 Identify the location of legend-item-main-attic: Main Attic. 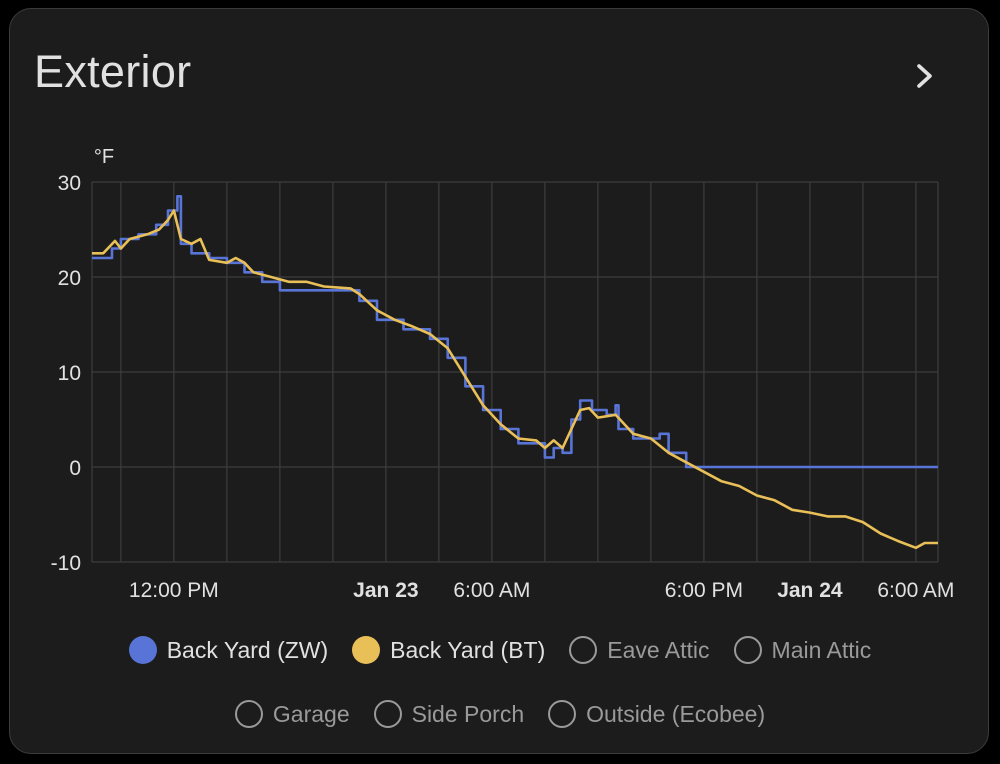
(802, 650).